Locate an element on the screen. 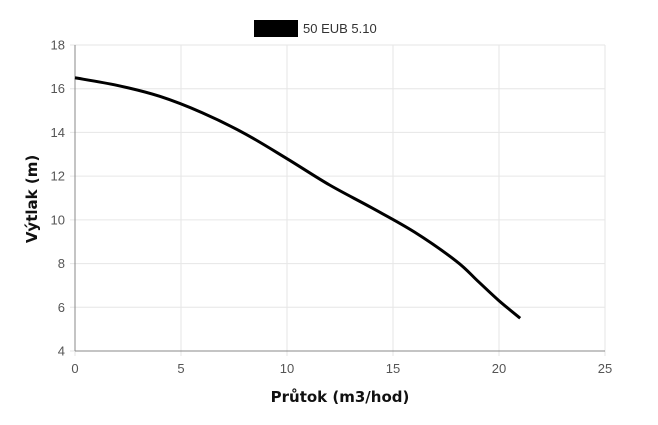 This screenshot has width=658, height=425. y-tick-label: 12 is located at coordinates (58, 176).